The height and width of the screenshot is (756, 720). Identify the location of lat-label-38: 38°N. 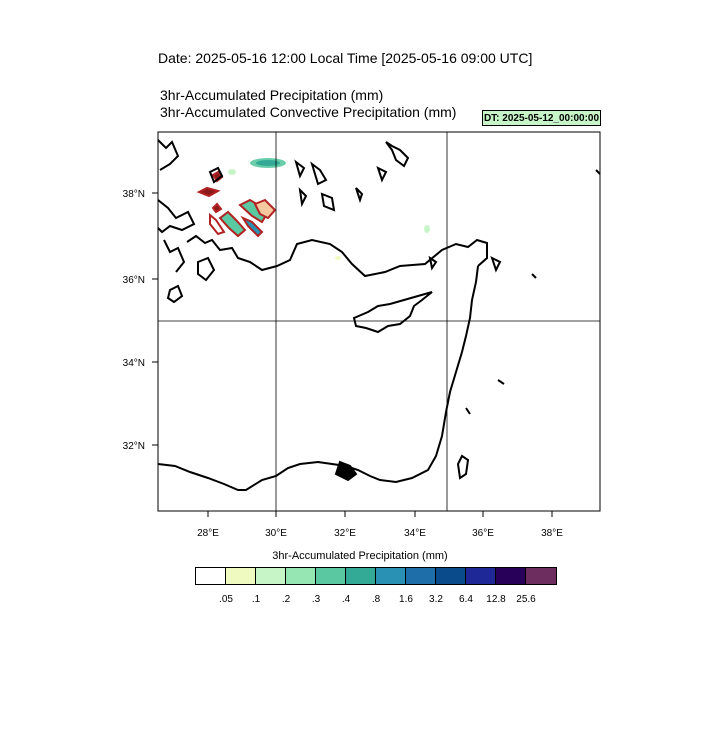
(134, 194).